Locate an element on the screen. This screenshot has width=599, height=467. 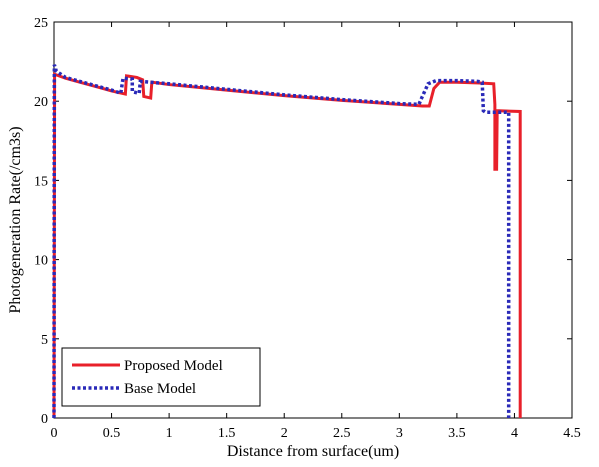
legend-label-base-model: Base Model is located at coordinates (160, 389).